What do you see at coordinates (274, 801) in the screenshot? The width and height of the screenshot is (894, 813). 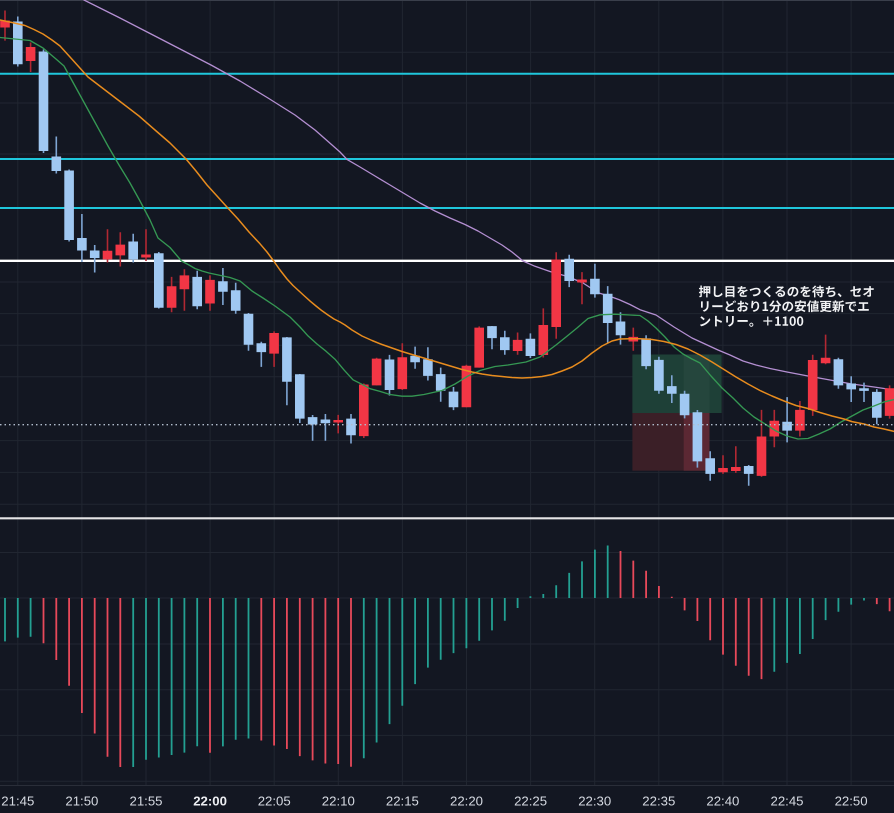 I see `svg-text: 22:05` at bounding box center [274, 801].